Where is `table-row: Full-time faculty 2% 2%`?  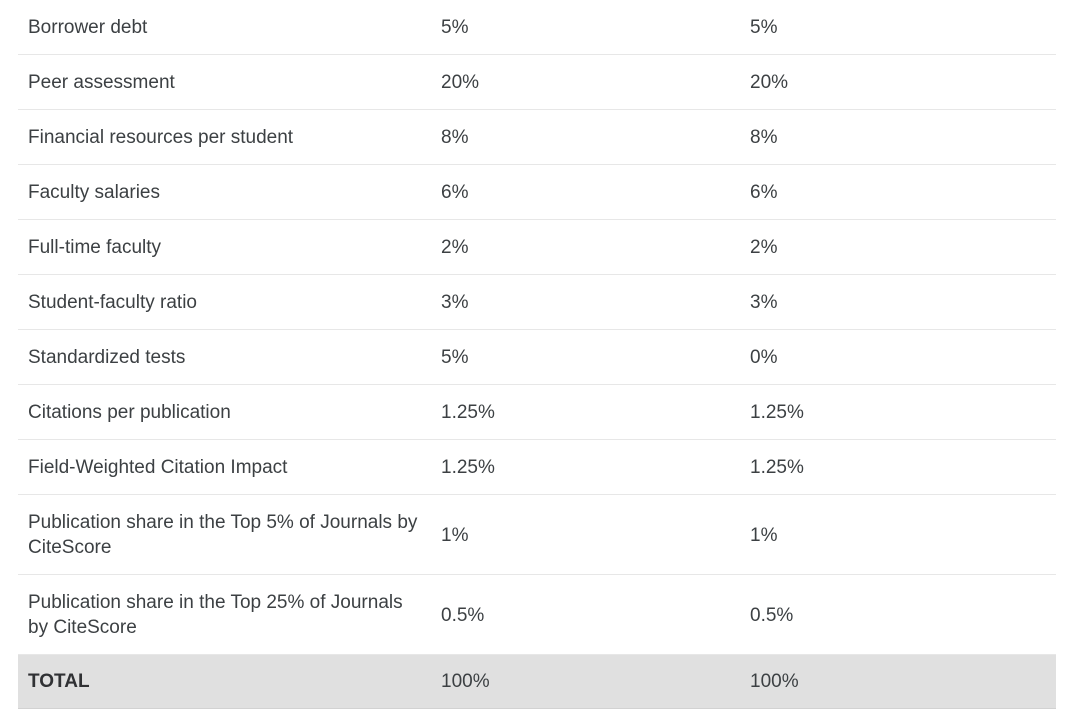 table-row: Full-time faculty 2% 2% is located at coordinates (537, 247).